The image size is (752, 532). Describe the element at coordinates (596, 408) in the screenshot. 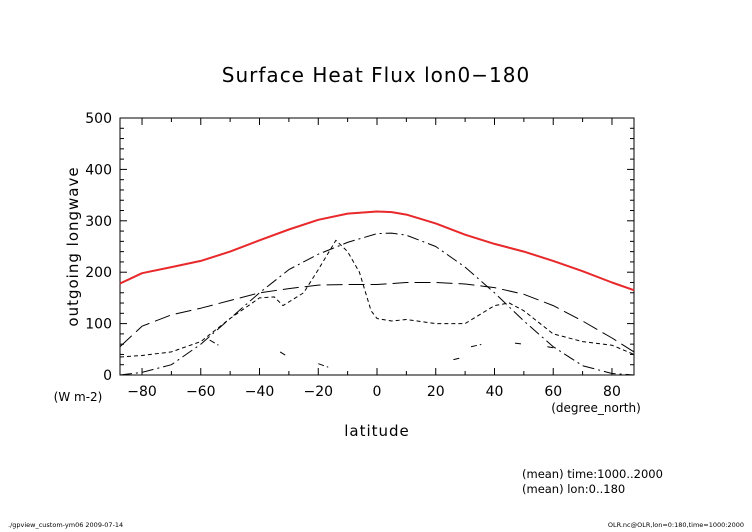

I see `x-axis-units: (degree_north)` at that location.